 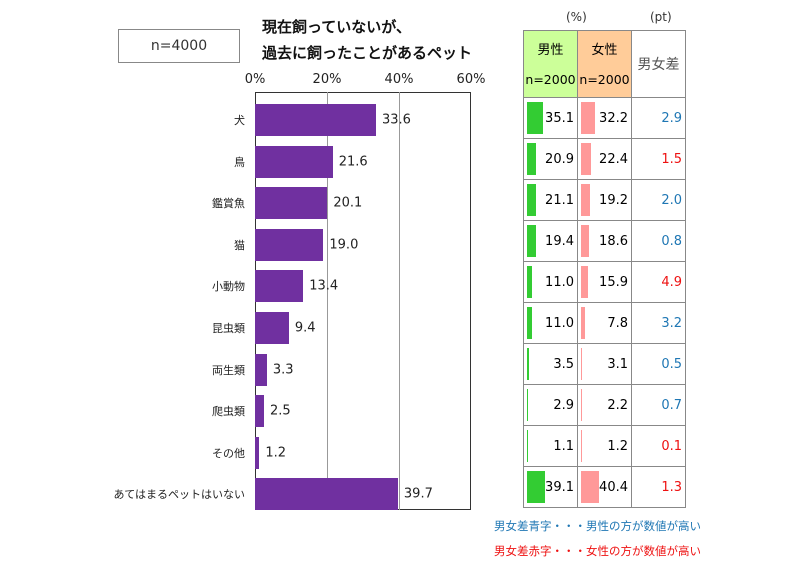 I want to click on diff-cell: 0.8, so click(x=658, y=241).